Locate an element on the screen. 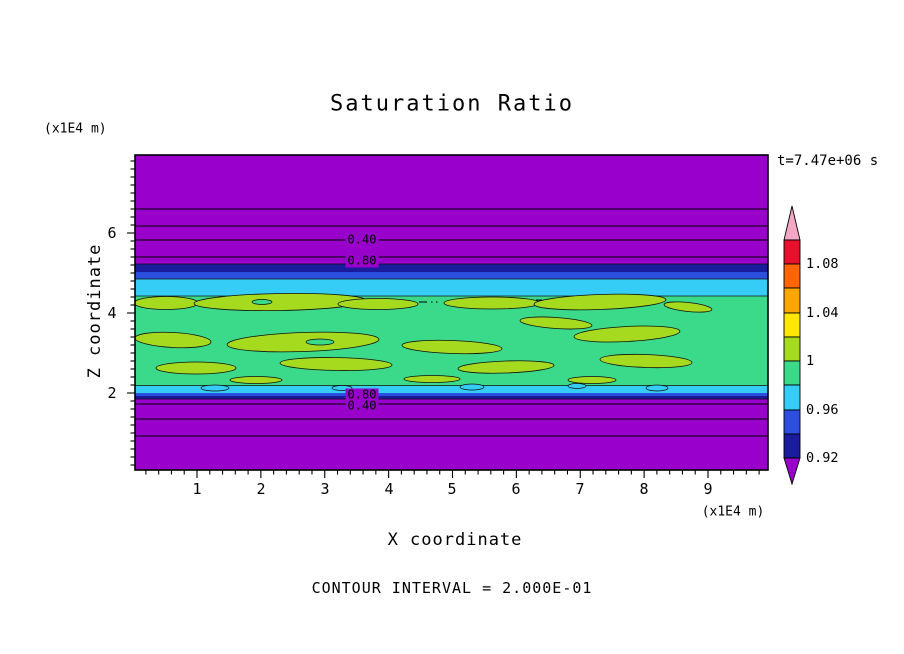 The height and width of the screenshot is (654, 904). lower-cyan-spots is located at coordinates (434, 387).